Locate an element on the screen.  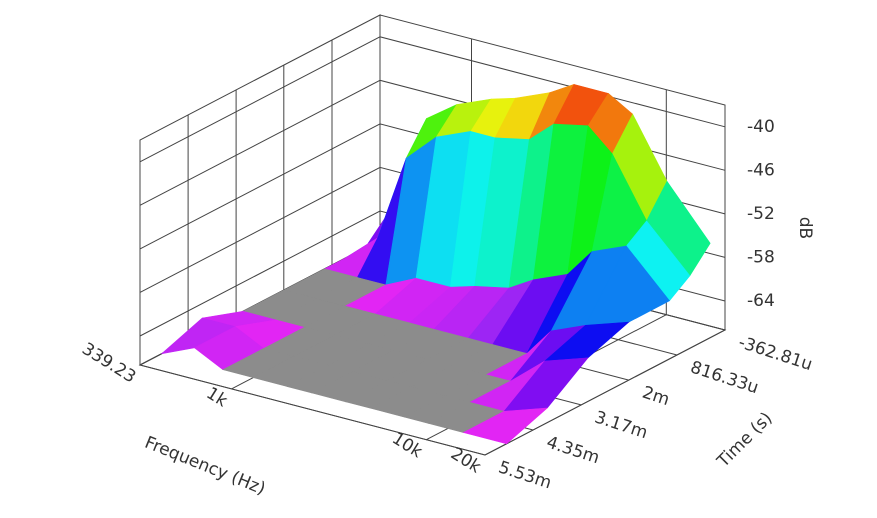
z-tick-label: -58 is located at coordinates (761, 257).